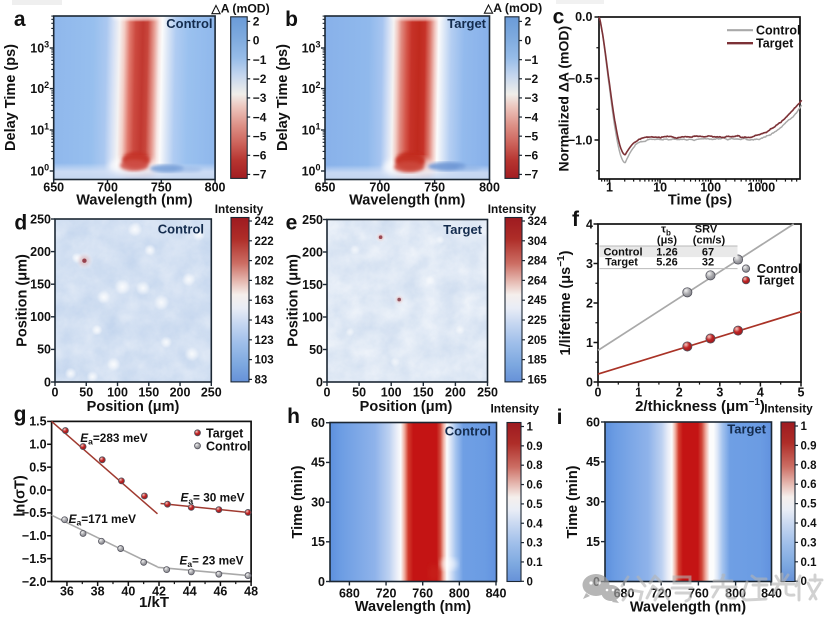  I want to click on svg-text: 32, so click(708, 262).